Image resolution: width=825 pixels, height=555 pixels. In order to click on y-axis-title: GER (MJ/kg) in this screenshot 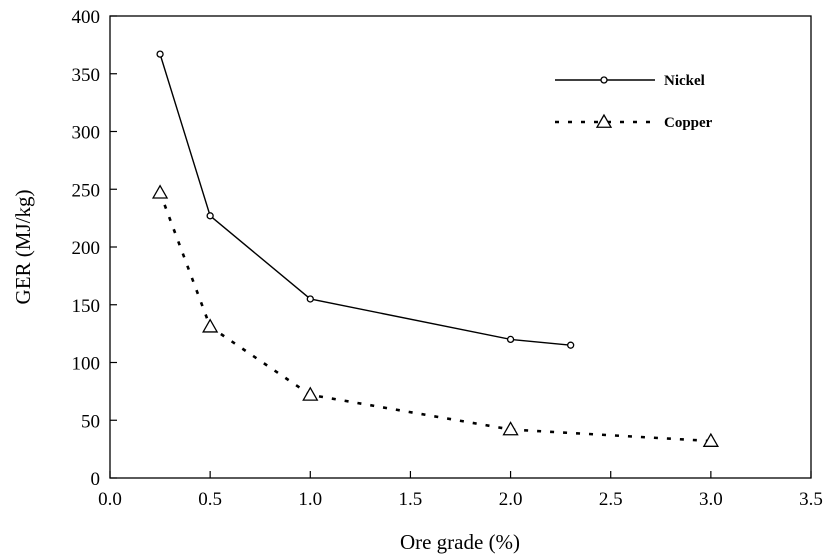, I will do `click(23, 247)`.